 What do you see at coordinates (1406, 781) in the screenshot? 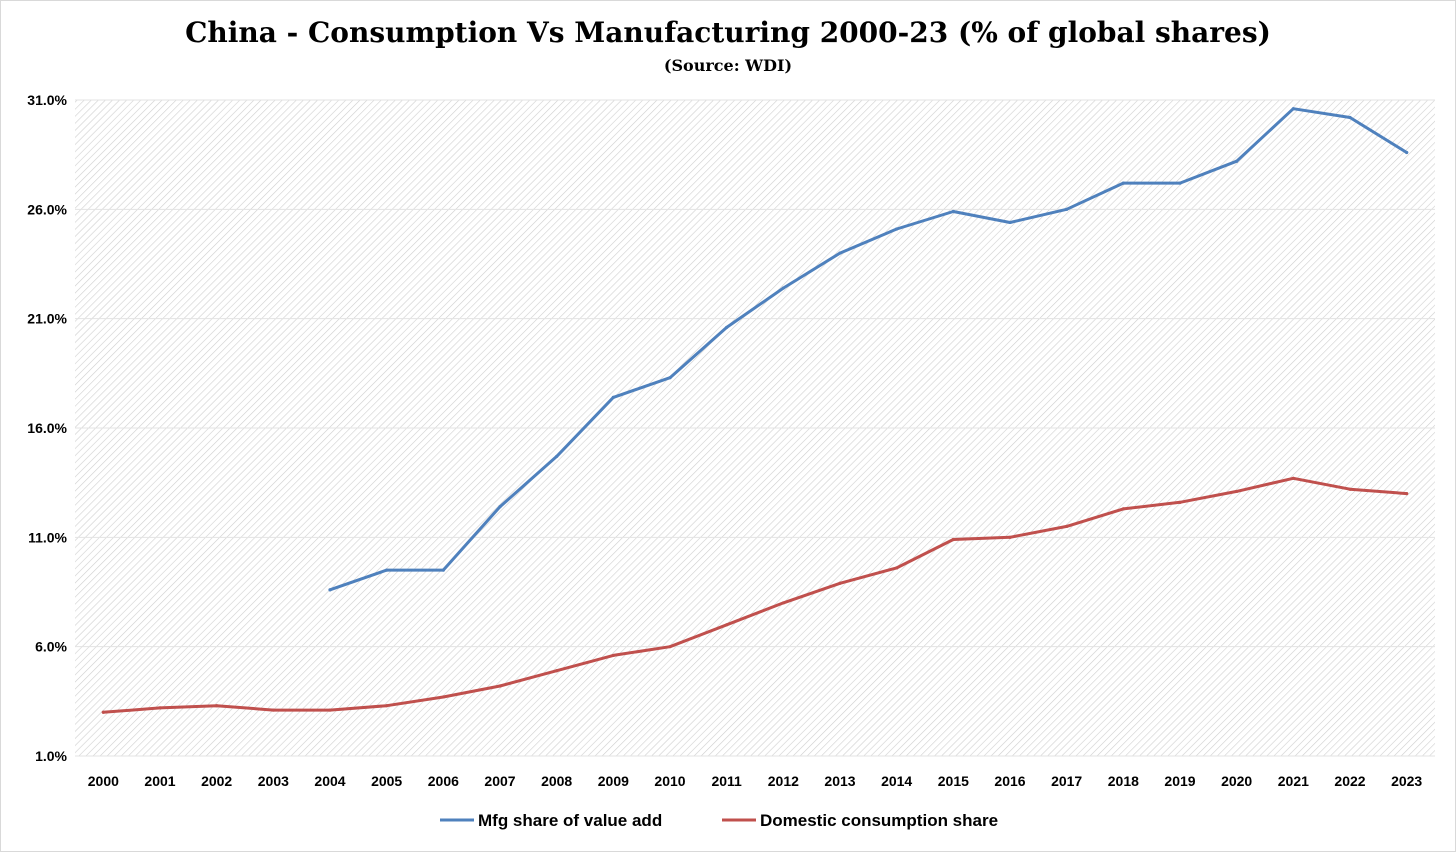
I see `x-tick-label: 2023` at bounding box center [1406, 781].